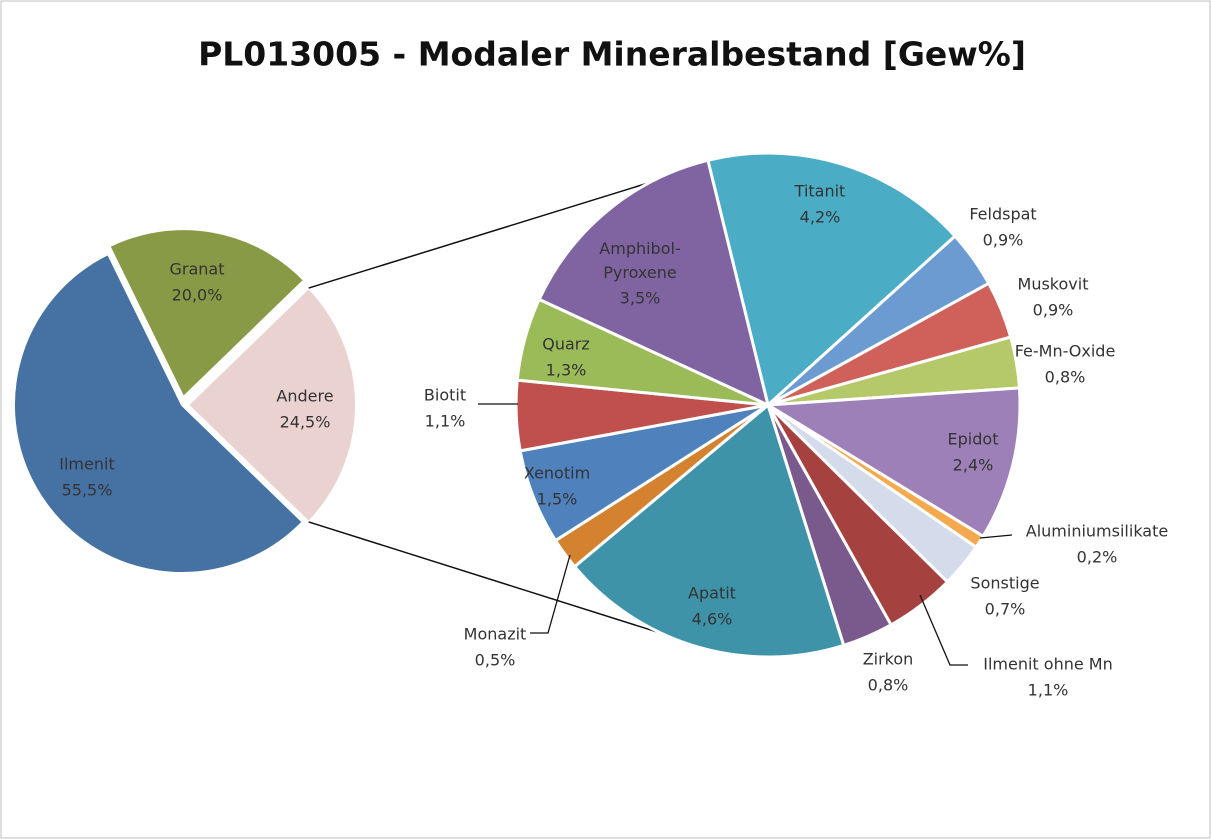  I want to click on slice-value-label: 24,5%, so click(305, 422).